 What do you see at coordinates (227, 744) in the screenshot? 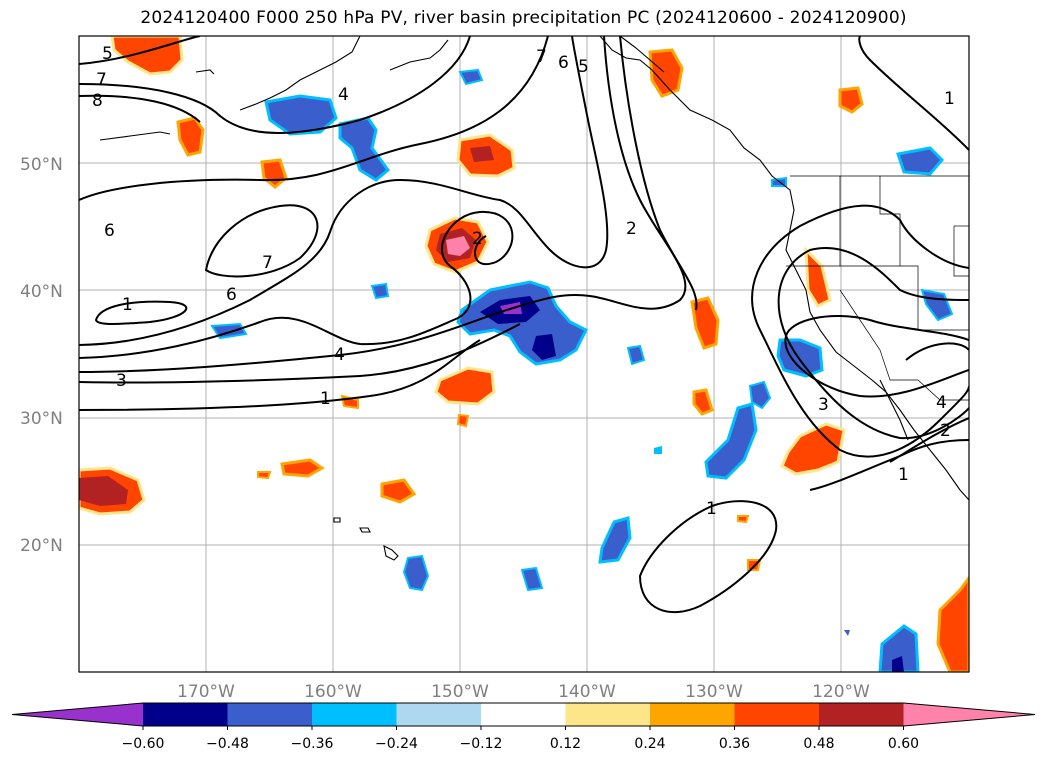
I see `colorbar-tick-label: −0.48` at bounding box center [227, 744].